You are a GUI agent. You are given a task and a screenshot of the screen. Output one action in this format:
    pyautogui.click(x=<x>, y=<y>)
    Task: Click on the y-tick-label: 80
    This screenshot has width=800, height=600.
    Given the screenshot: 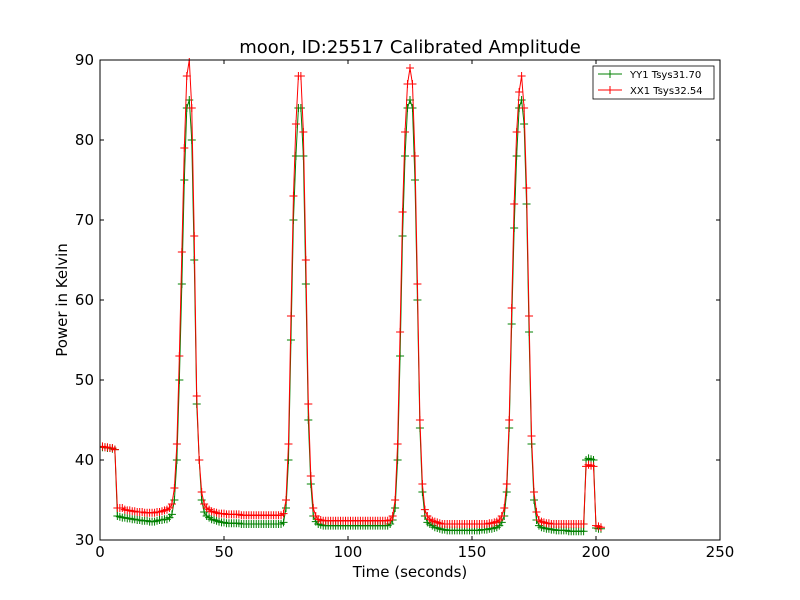 What is the action you would take?
    pyautogui.click(x=84, y=140)
    